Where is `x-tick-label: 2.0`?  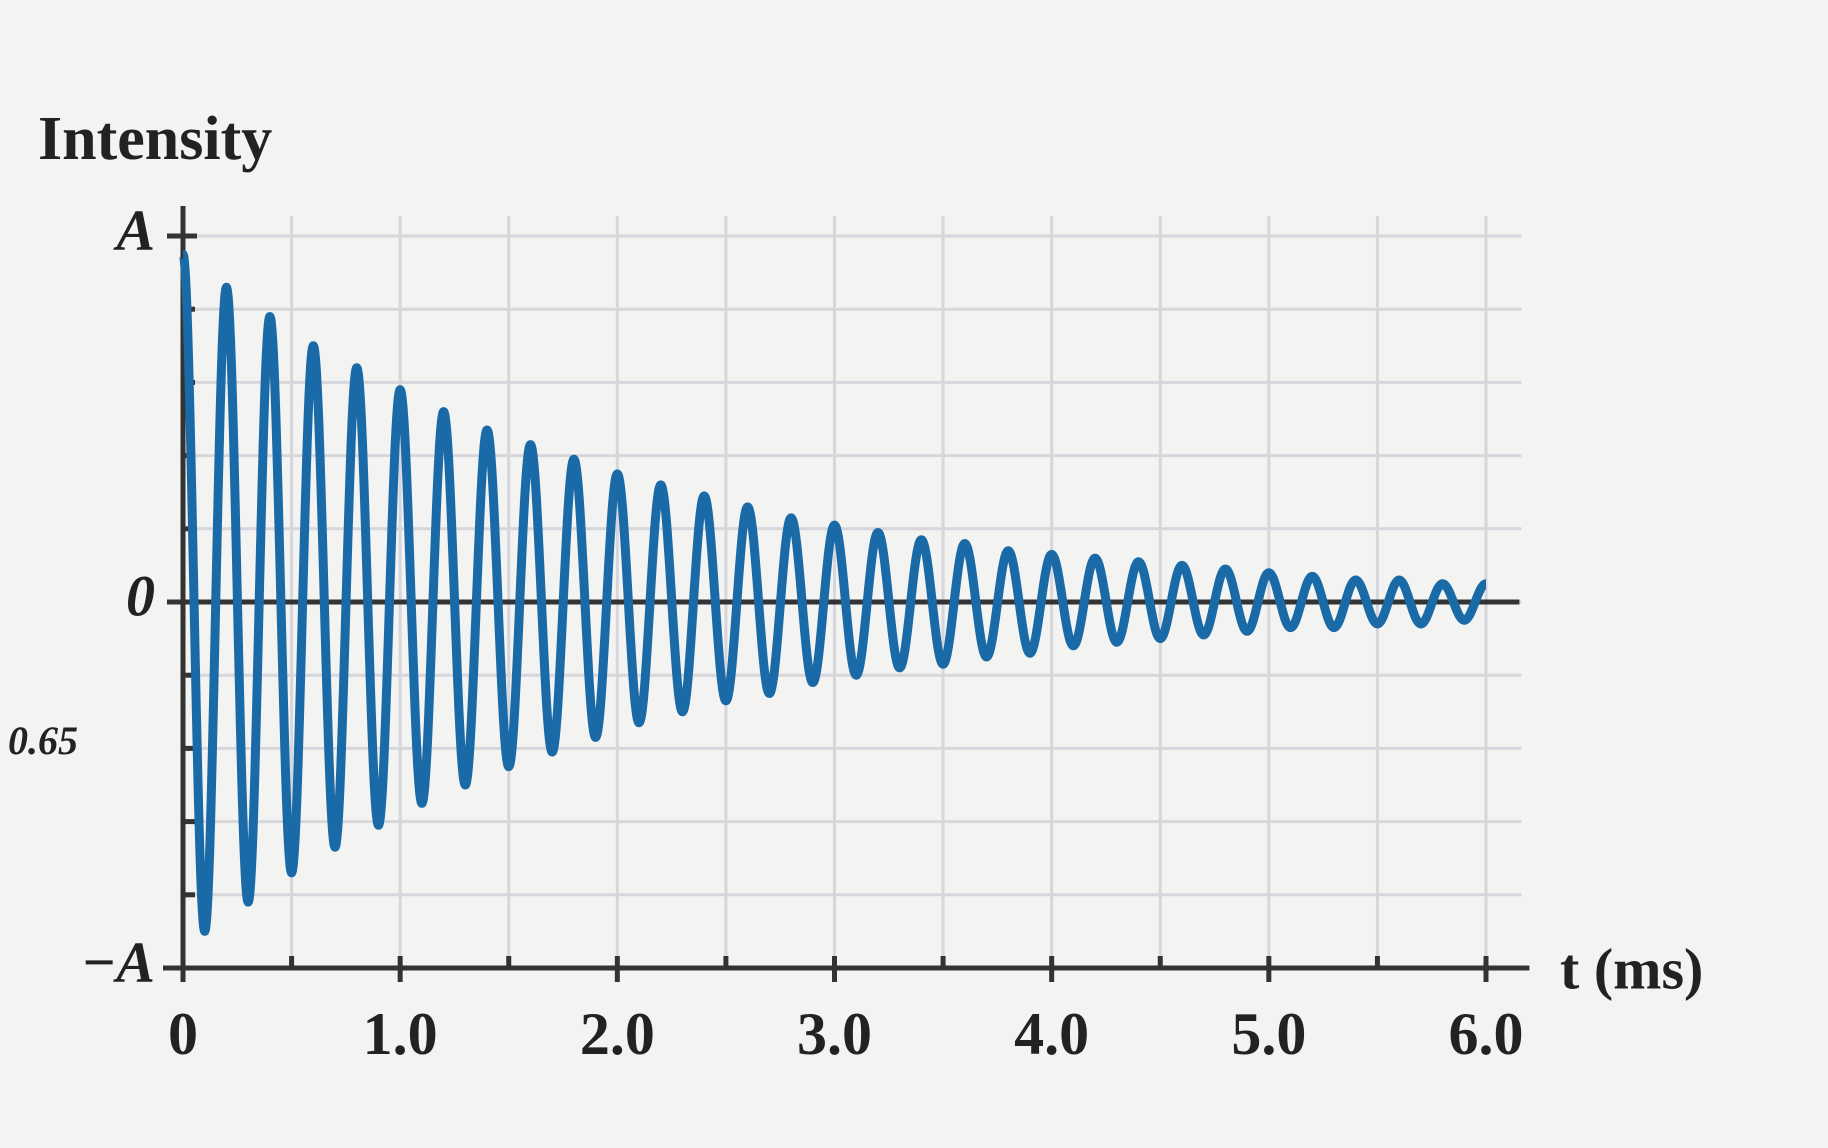
x-tick-label: 2.0 is located at coordinates (617, 1034).